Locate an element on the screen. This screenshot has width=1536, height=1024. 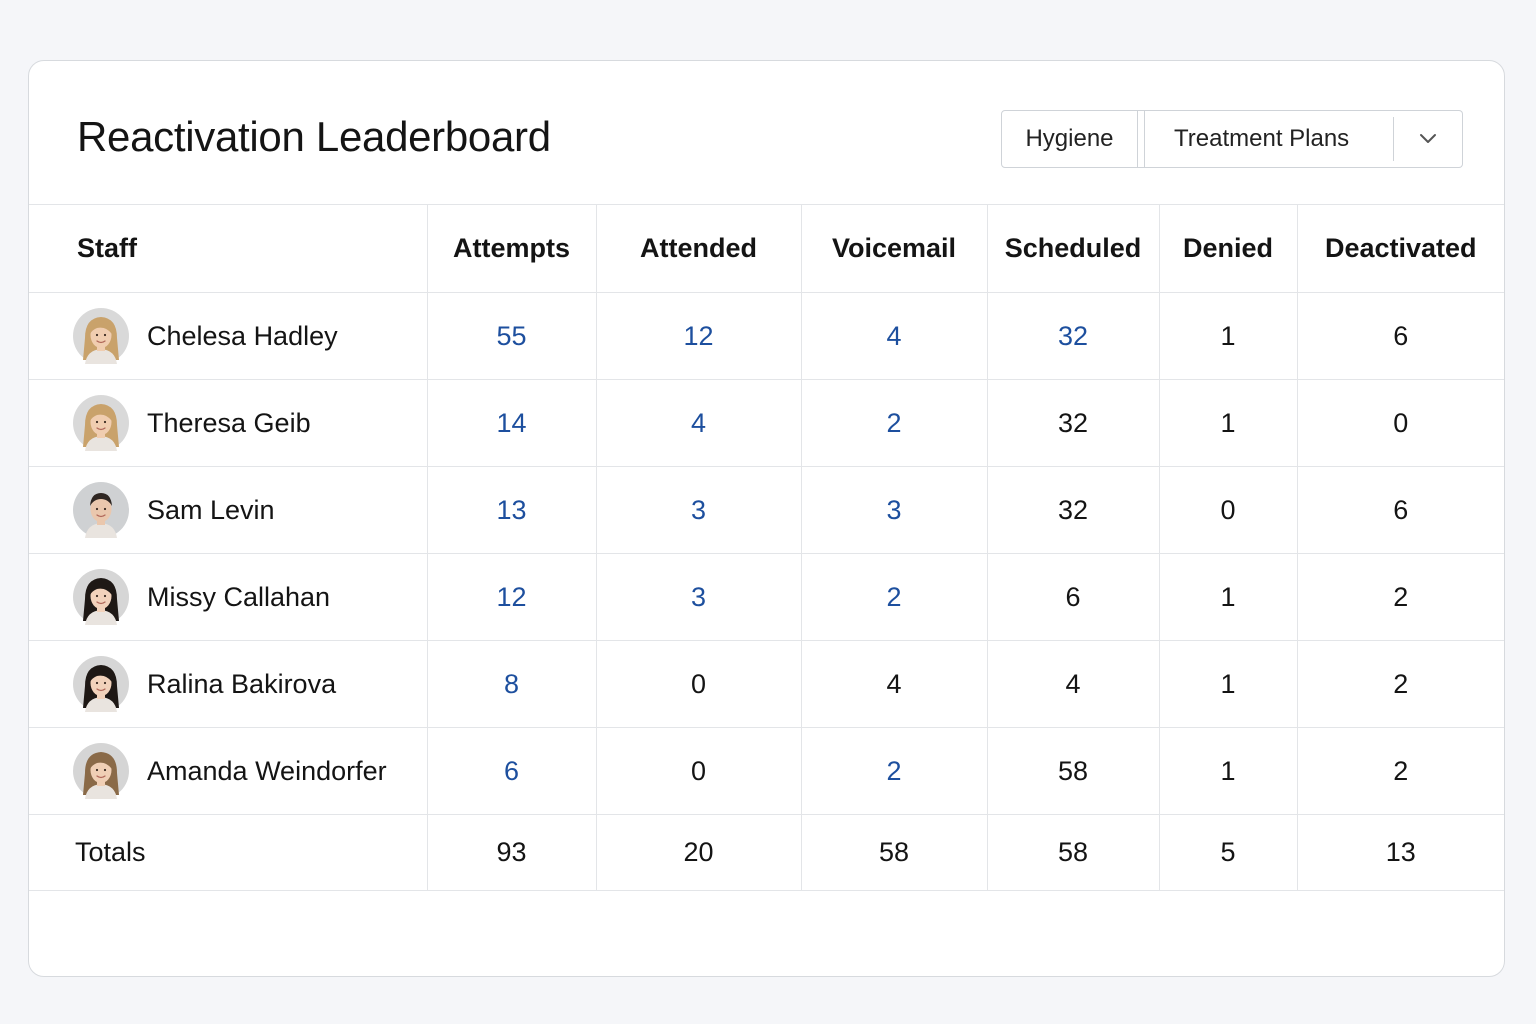
chevron-down-icon is located at coordinates (1428, 139).